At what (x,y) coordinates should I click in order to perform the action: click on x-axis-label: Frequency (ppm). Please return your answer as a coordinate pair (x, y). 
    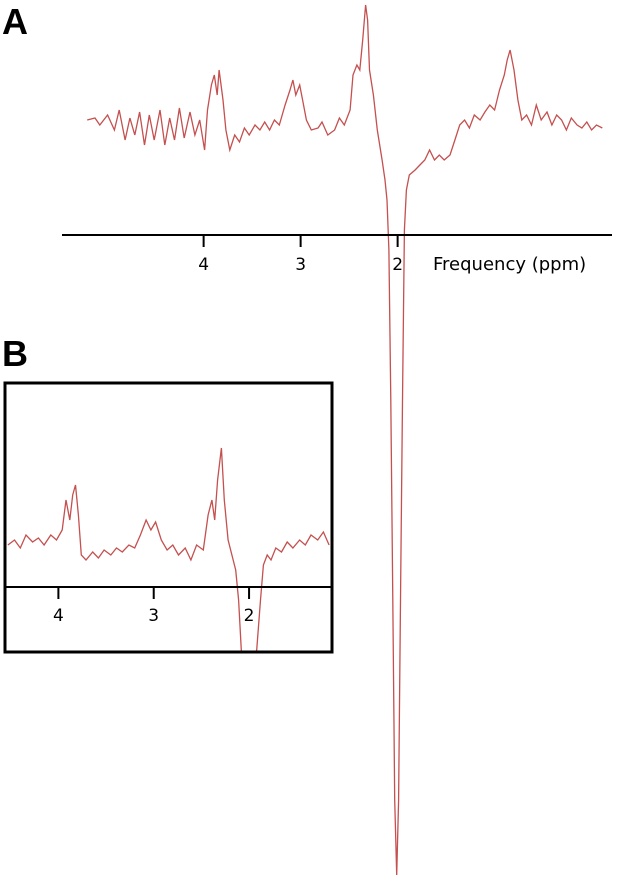
    Looking at the image, I should click on (509, 264).